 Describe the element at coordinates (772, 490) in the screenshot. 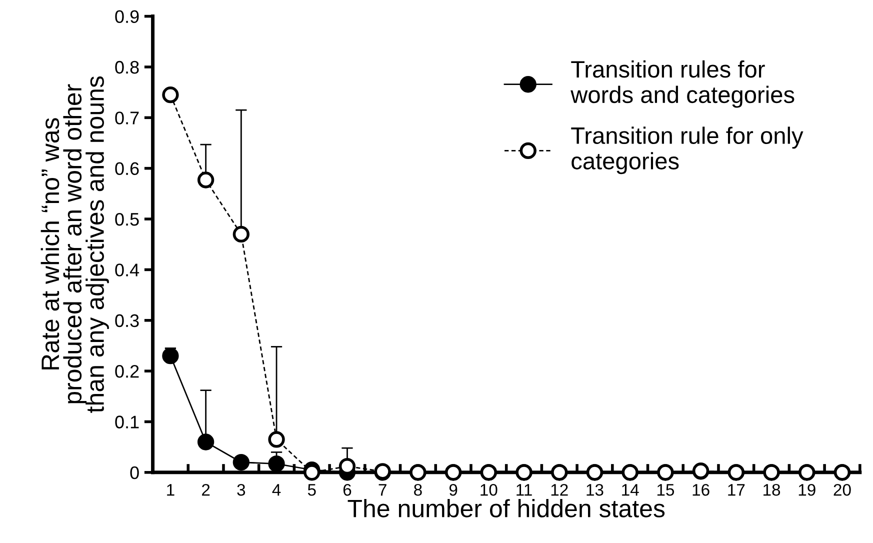

I see `x-tick-label: 18` at that location.